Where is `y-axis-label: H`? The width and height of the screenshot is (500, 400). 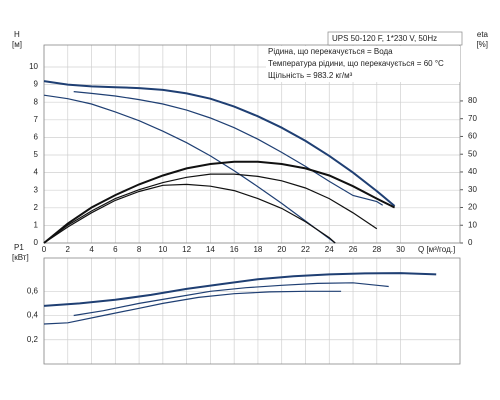 y-axis-label: H is located at coordinates (17, 34).